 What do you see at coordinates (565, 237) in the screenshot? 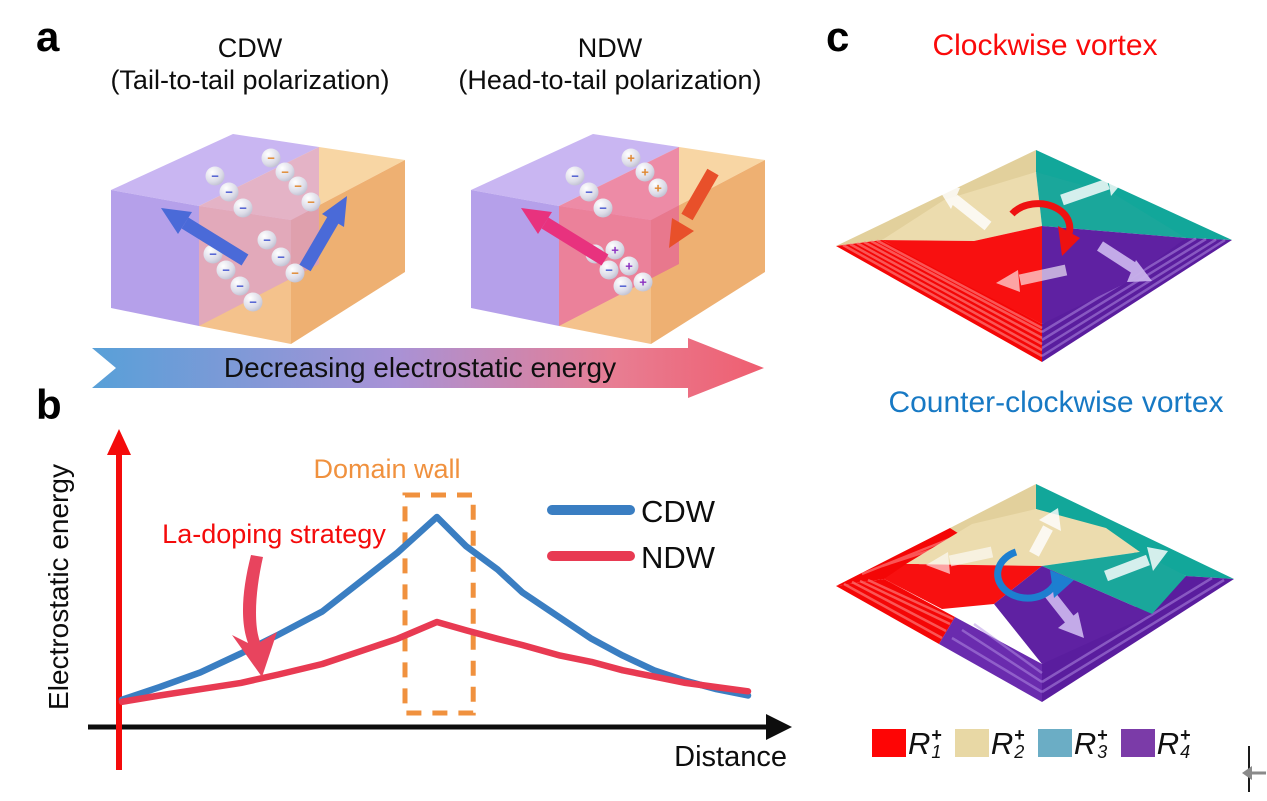
I see `ndw-left-polarization-arrow` at bounding box center [565, 237].